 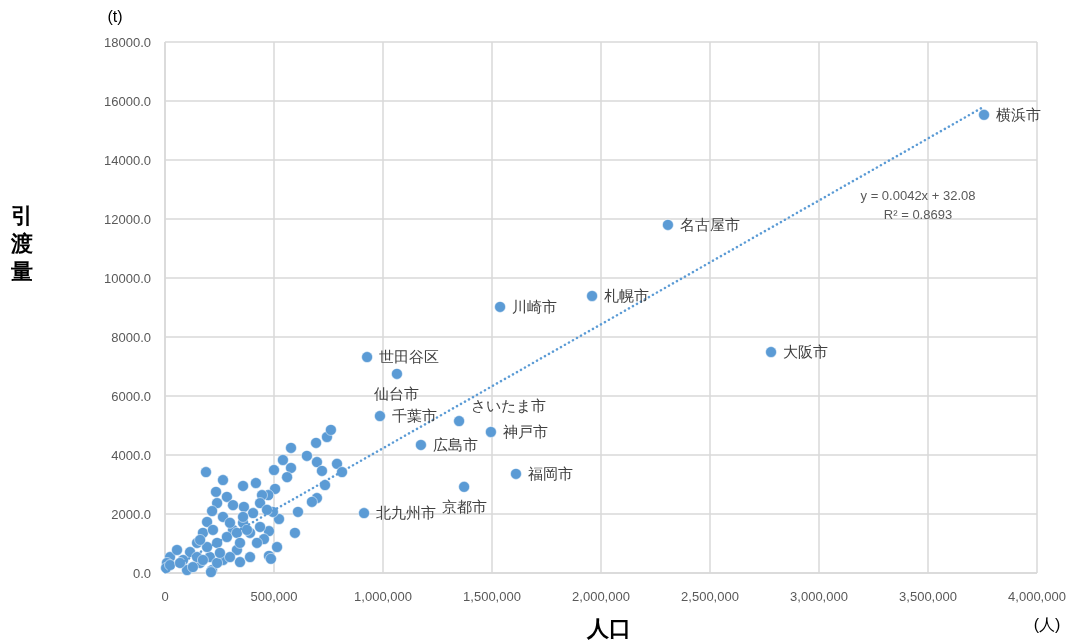 What do you see at coordinates (710, 596) in the screenshot?
I see `x-tick-label: 2,500,000` at bounding box center [710, 596].